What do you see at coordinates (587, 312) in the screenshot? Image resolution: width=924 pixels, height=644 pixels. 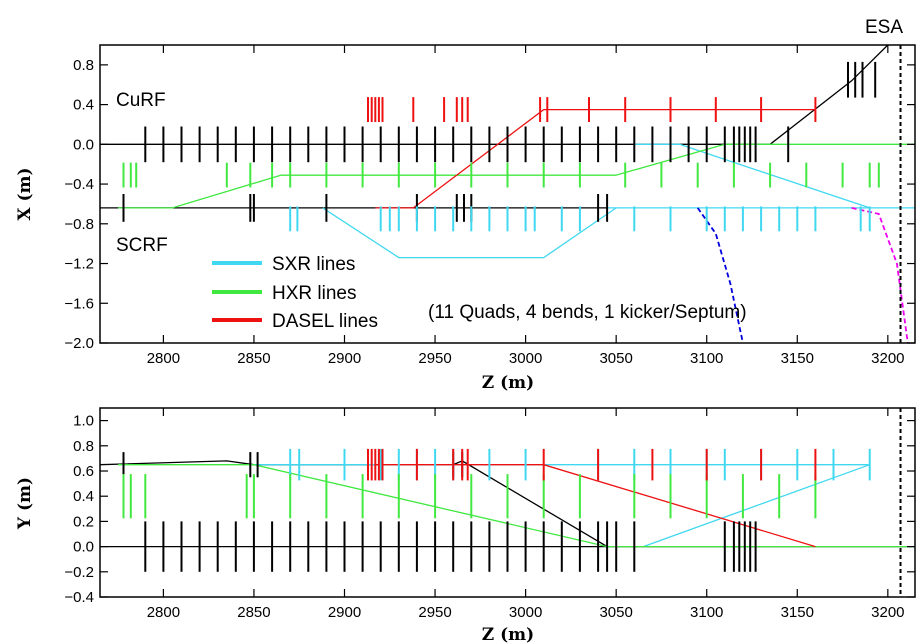 I see `elements-note: (11 Quads, 4 bends, 1 kicker/Septum)` at bounding box center [587, 312].